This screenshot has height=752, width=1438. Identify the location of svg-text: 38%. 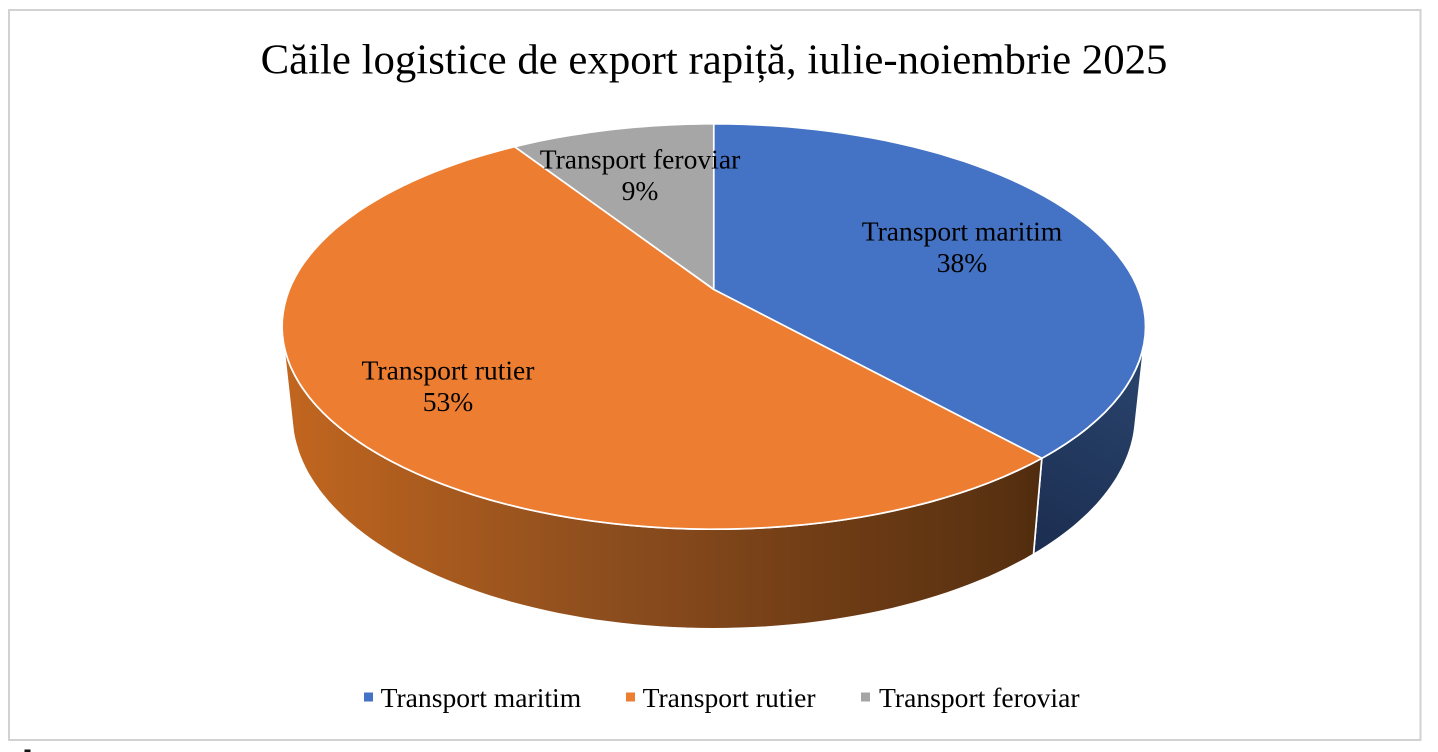
(962, 262).